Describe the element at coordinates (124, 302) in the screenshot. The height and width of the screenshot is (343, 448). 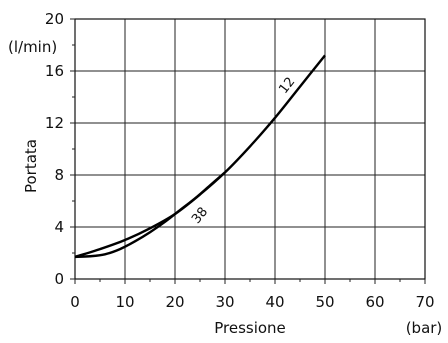
I see `x-tick-label: 10` at that location.